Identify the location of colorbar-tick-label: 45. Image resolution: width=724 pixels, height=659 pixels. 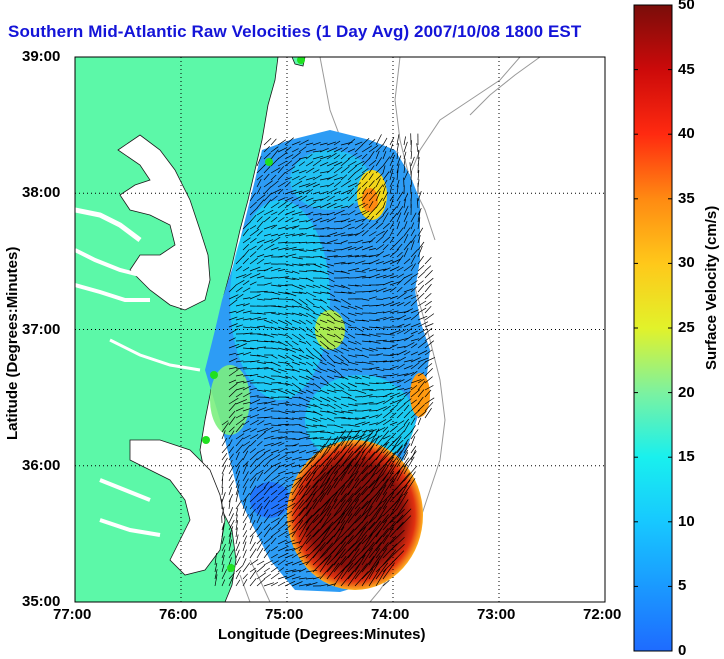
(686, 69).